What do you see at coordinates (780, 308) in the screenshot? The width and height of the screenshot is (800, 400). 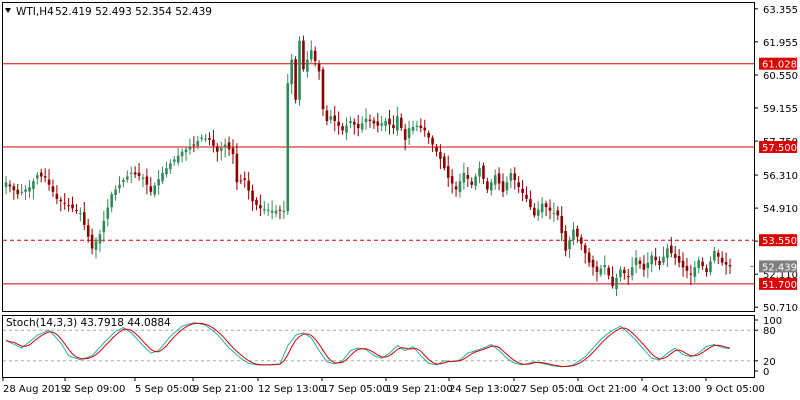 I see `price-tick-label: 50.710` at bounding box center [780, 308].